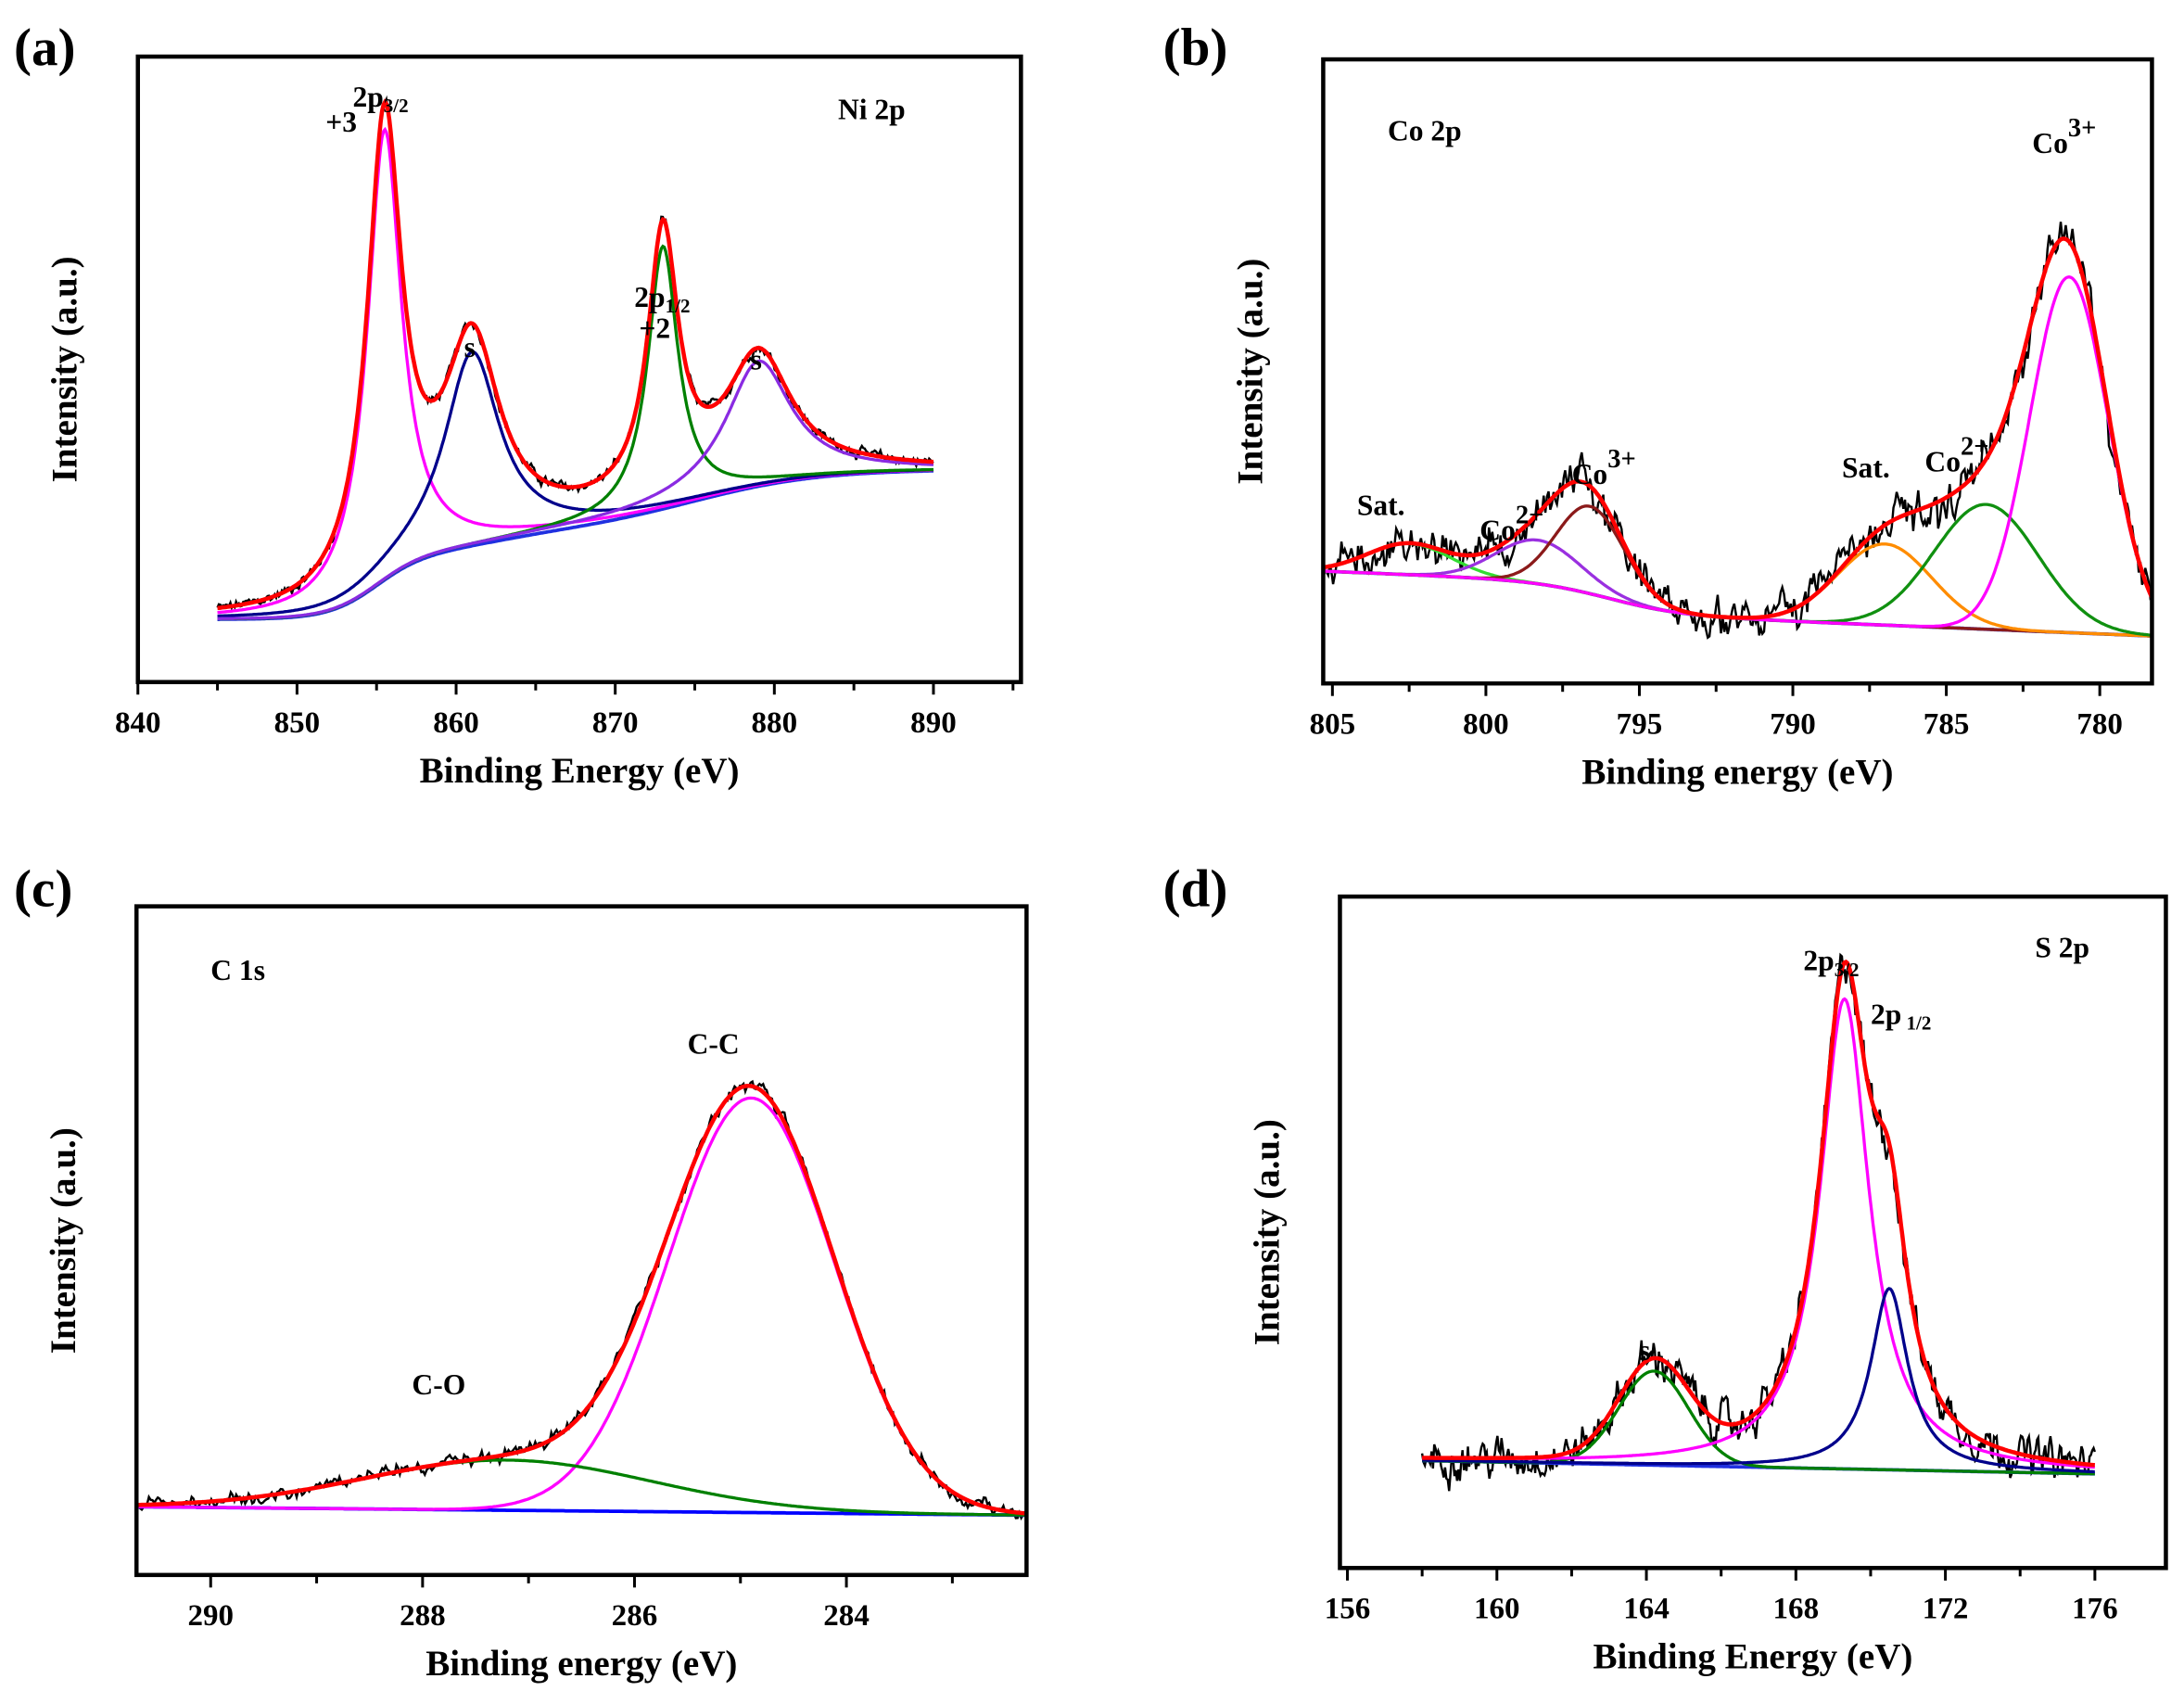  I want to click on panel-label: (a), so click(45, 48).